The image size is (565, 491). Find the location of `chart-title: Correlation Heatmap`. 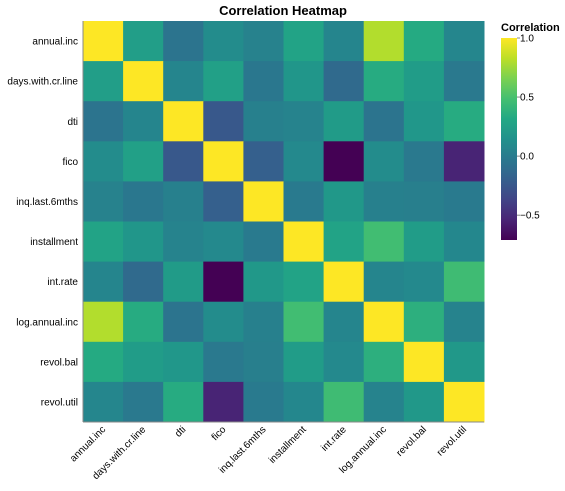

chart-title: Correlation Heatmap is located at coordinates (283, 10).